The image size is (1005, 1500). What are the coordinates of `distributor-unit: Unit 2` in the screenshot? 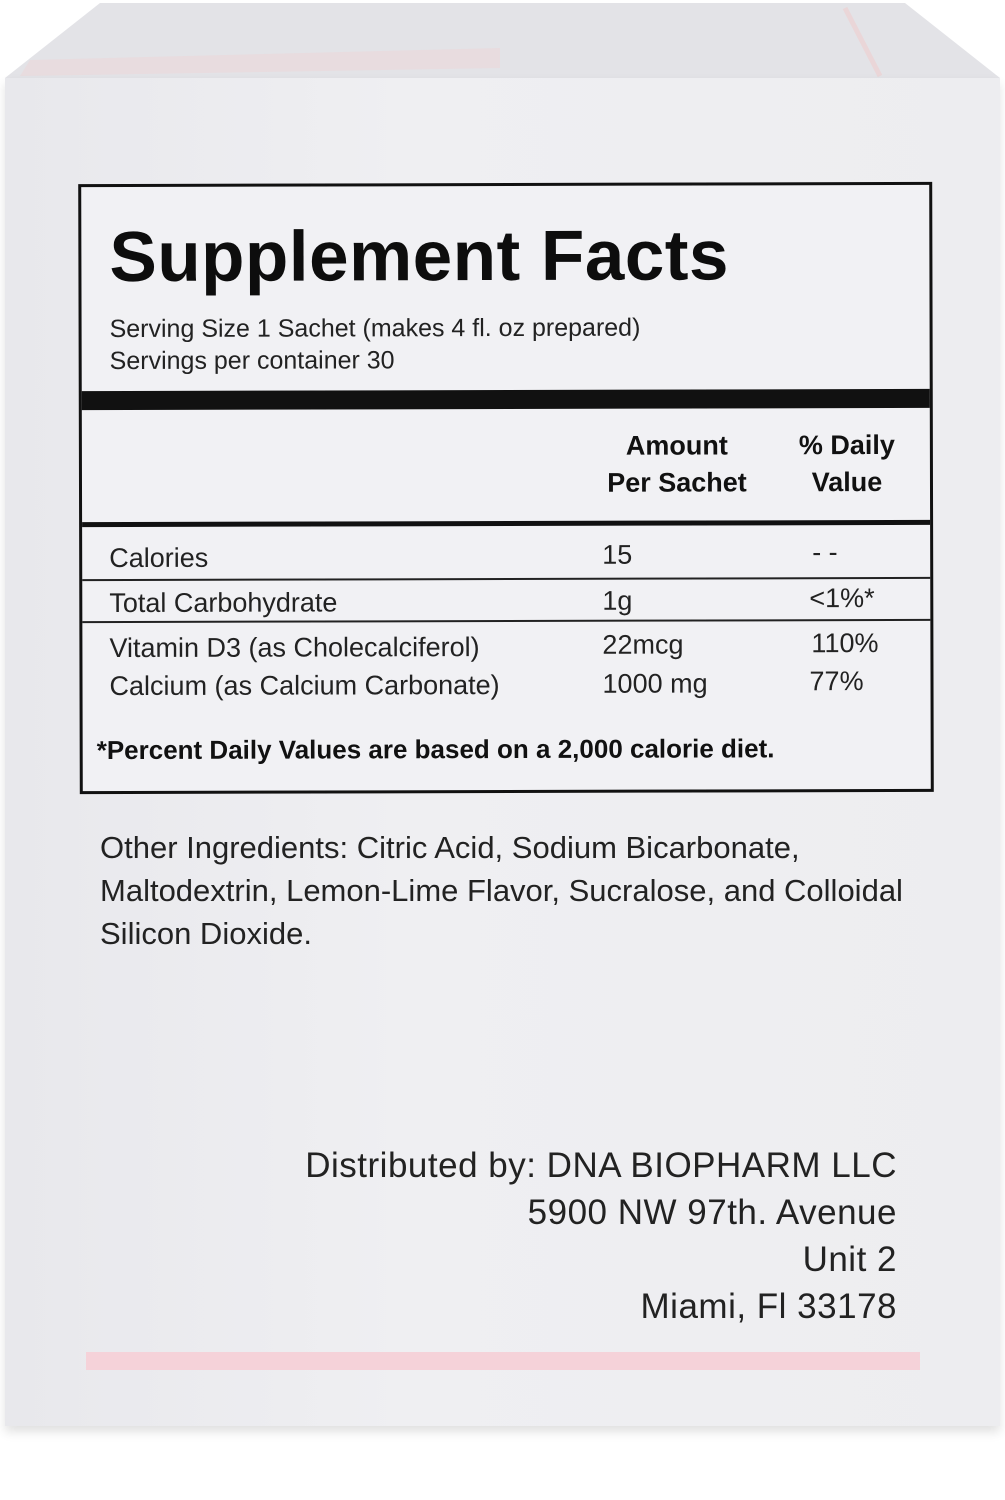 It's located at (849, 1259).